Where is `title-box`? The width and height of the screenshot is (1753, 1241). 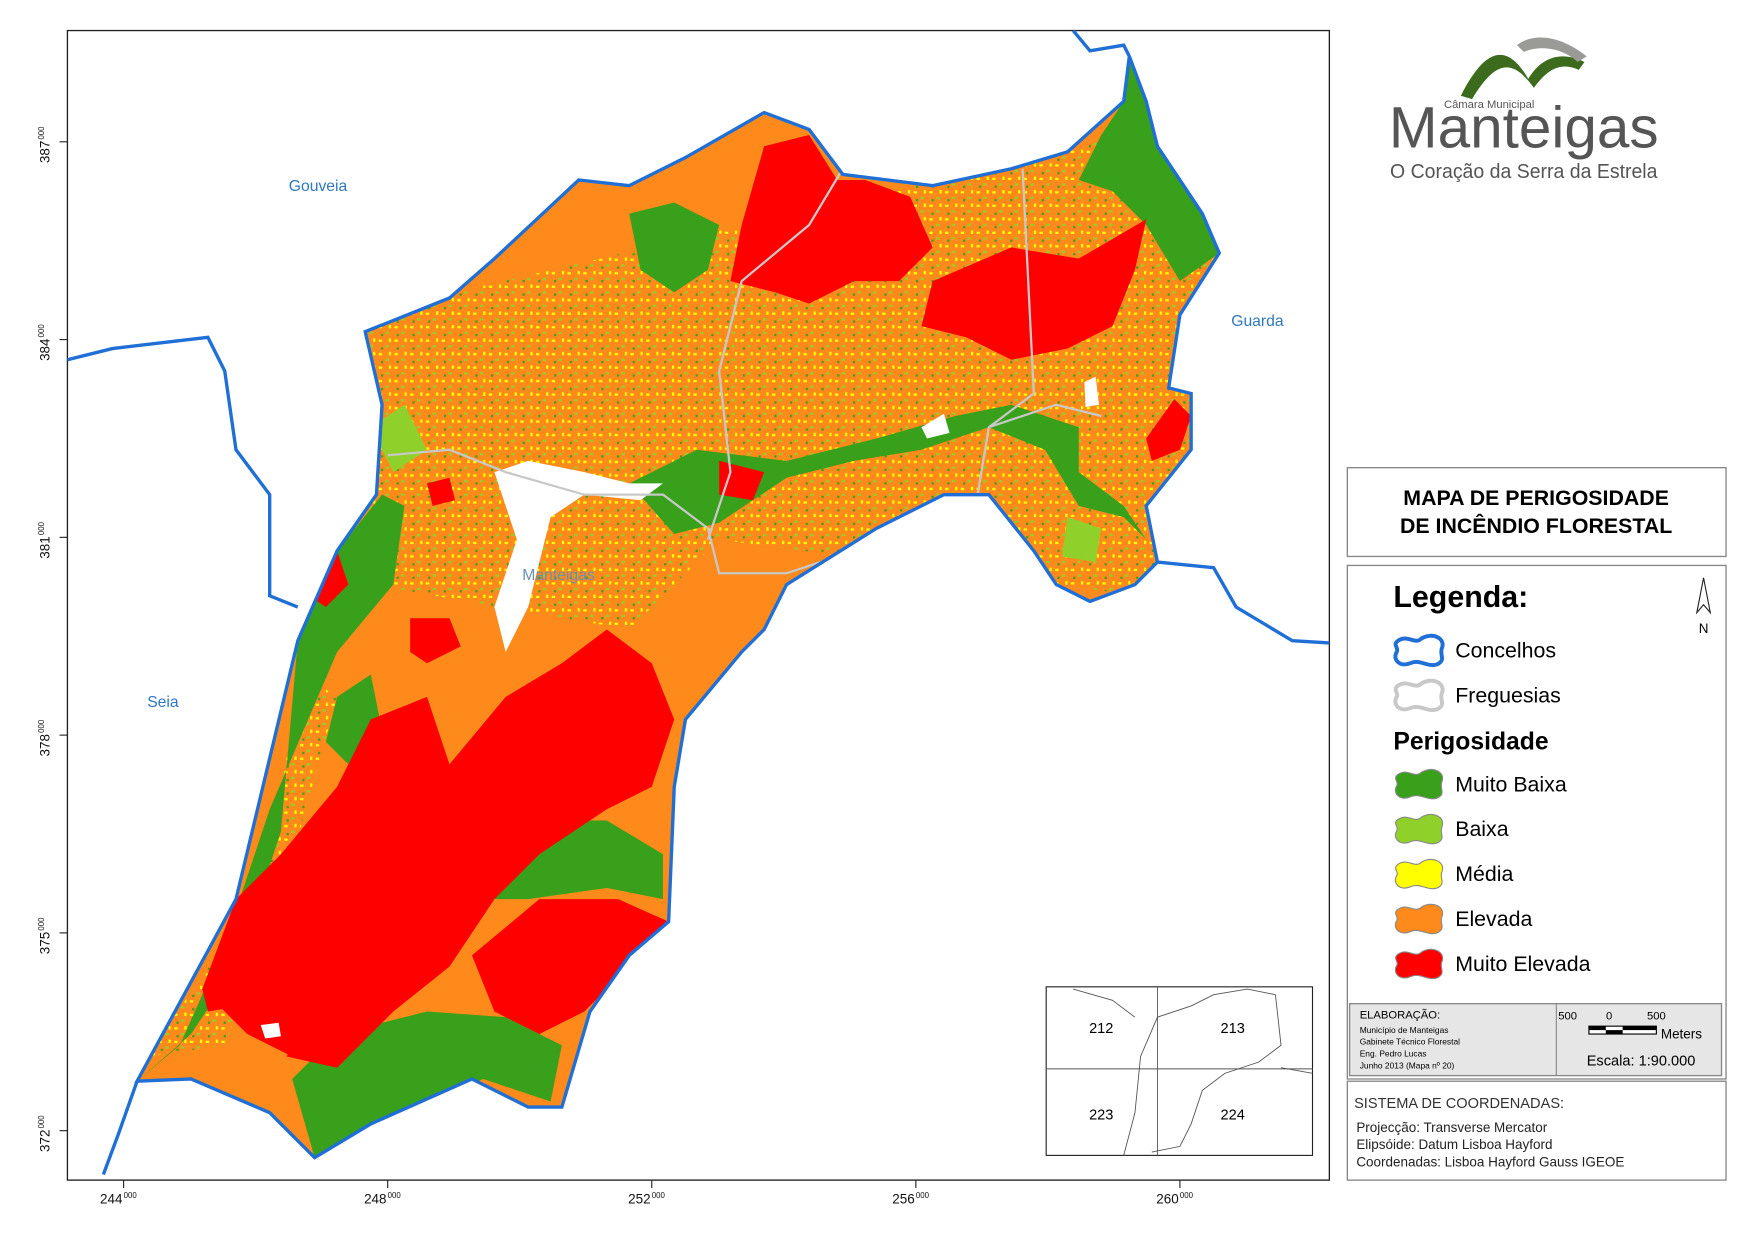 title-box is located at coordinates (1536, 512).